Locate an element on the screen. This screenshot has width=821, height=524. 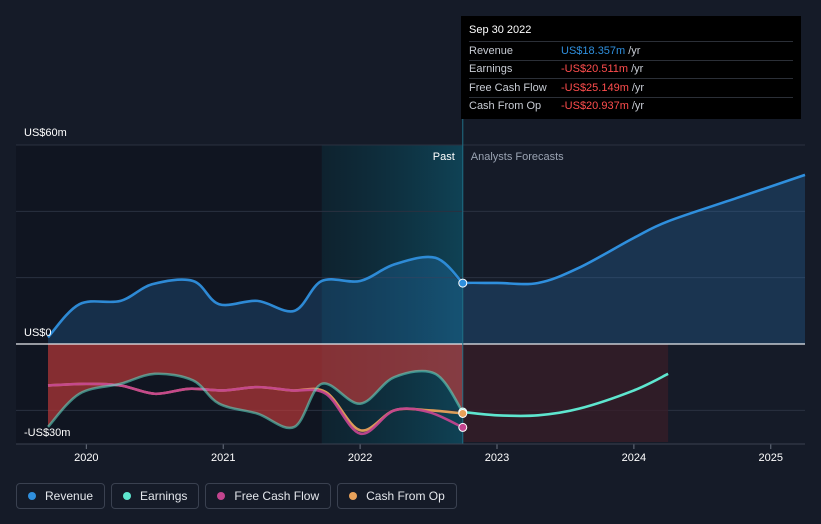
y-tick-label: US$60m is located at coordinates (45, 133).